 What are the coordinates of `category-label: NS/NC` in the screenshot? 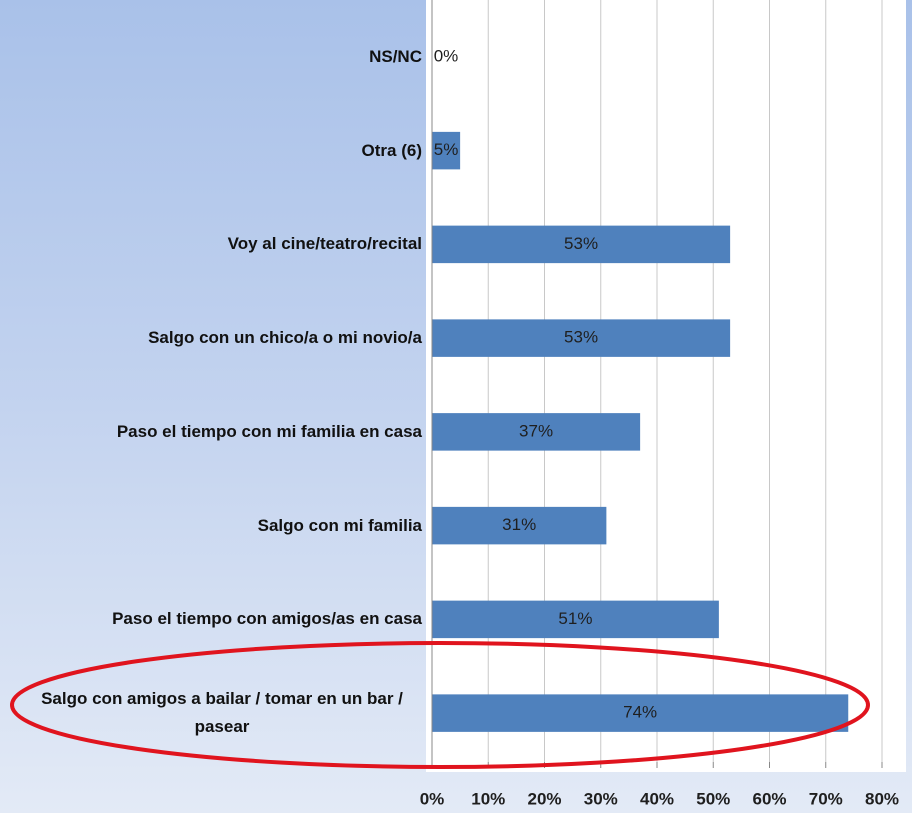 It's located at (395, 56).